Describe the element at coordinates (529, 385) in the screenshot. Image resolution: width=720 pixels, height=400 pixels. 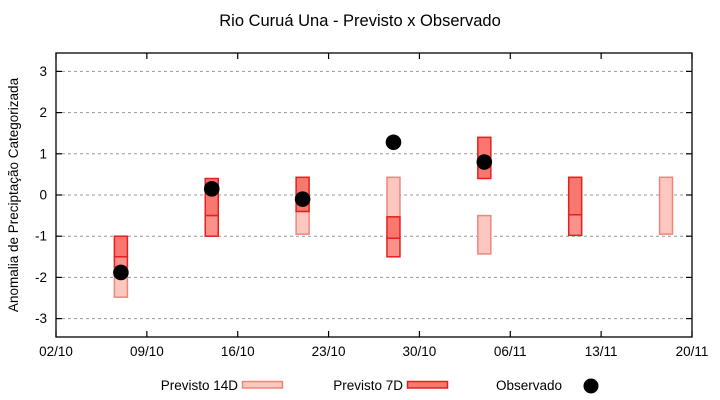
I see `legend-label-observado: Observado` at that location.